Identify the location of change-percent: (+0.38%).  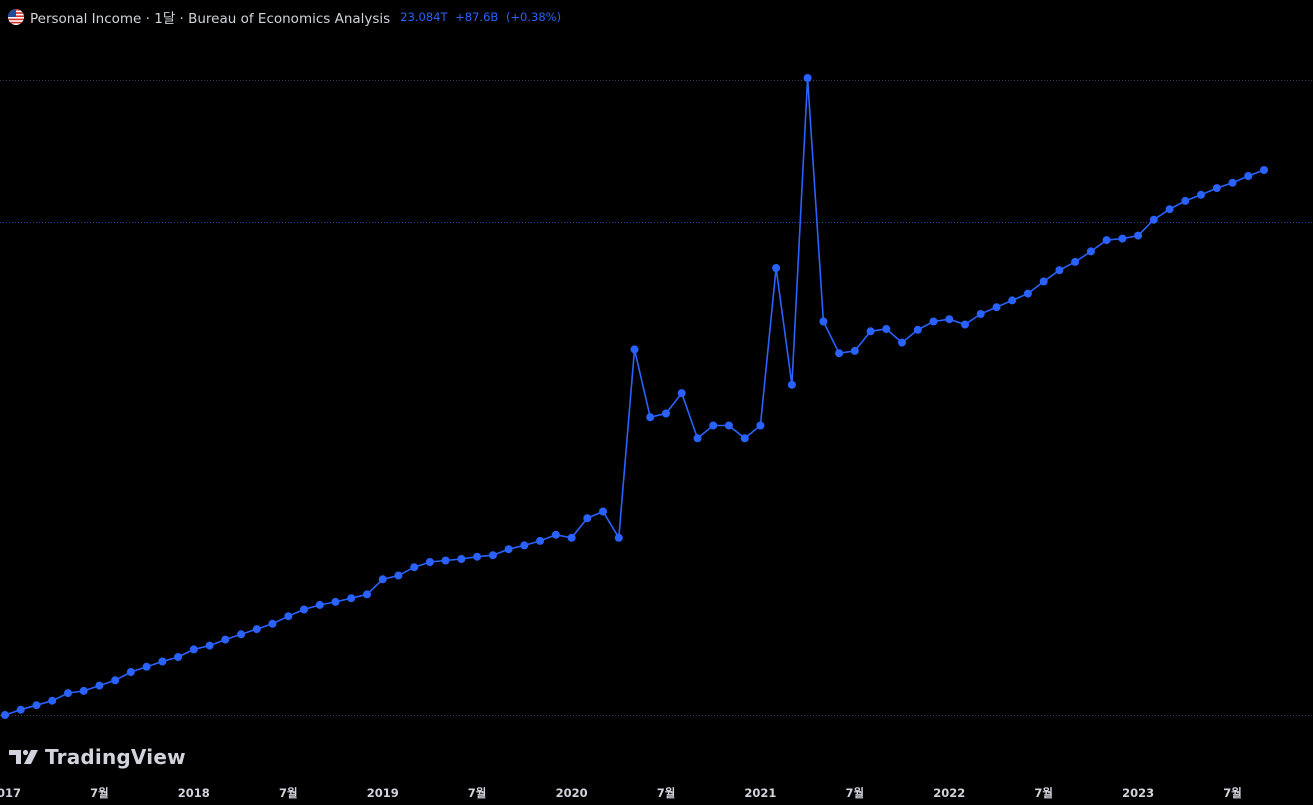
(533, 17).